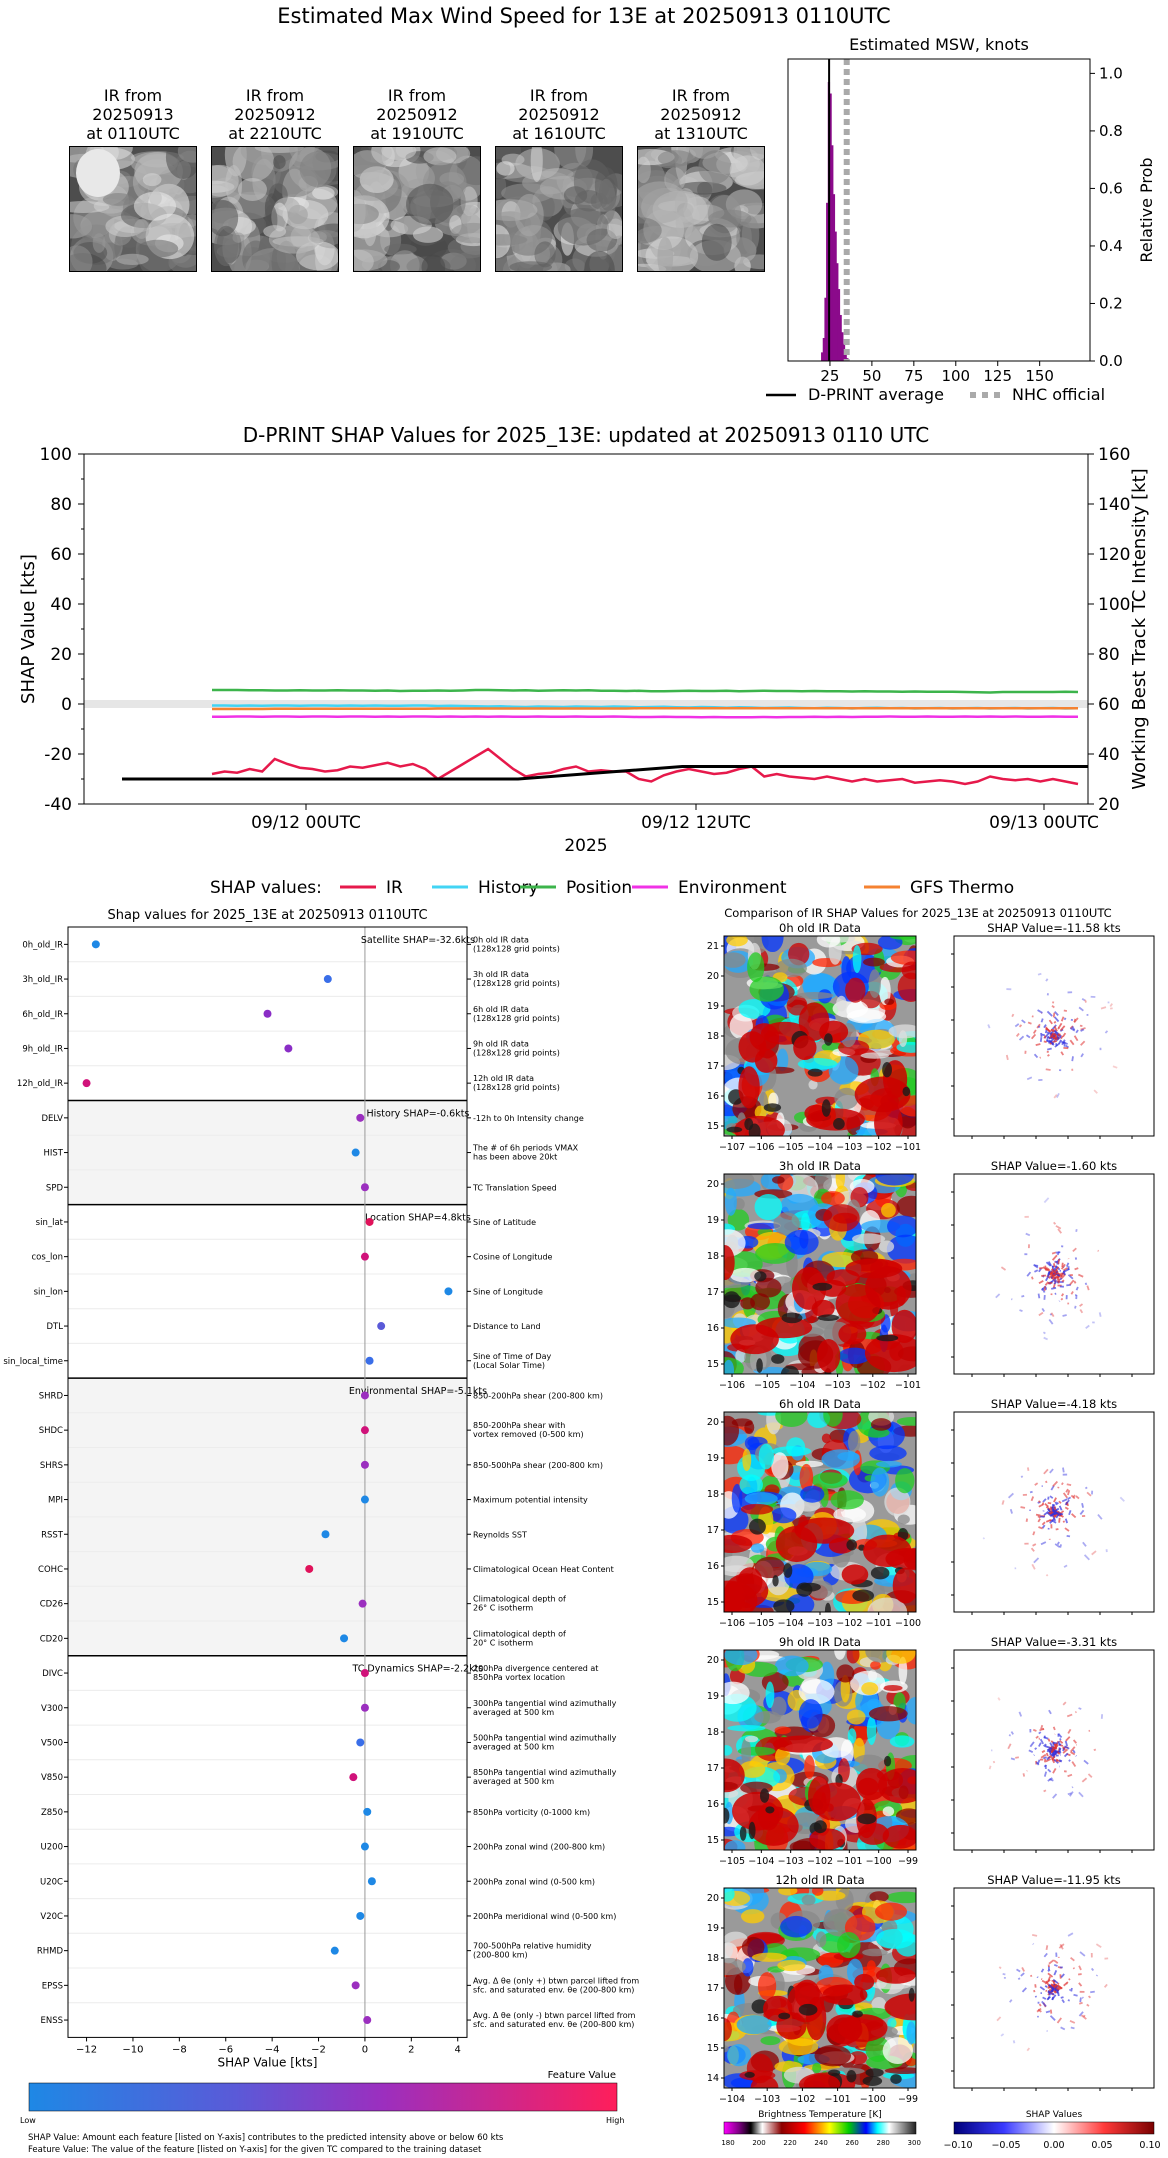 Image resolution: width=1168 pixels, height=2158 pixels. What do you see at coordinates (713, 1364) in the screenshot?
I see `y-tick-label: 15` at bounding box center [713, 1364].